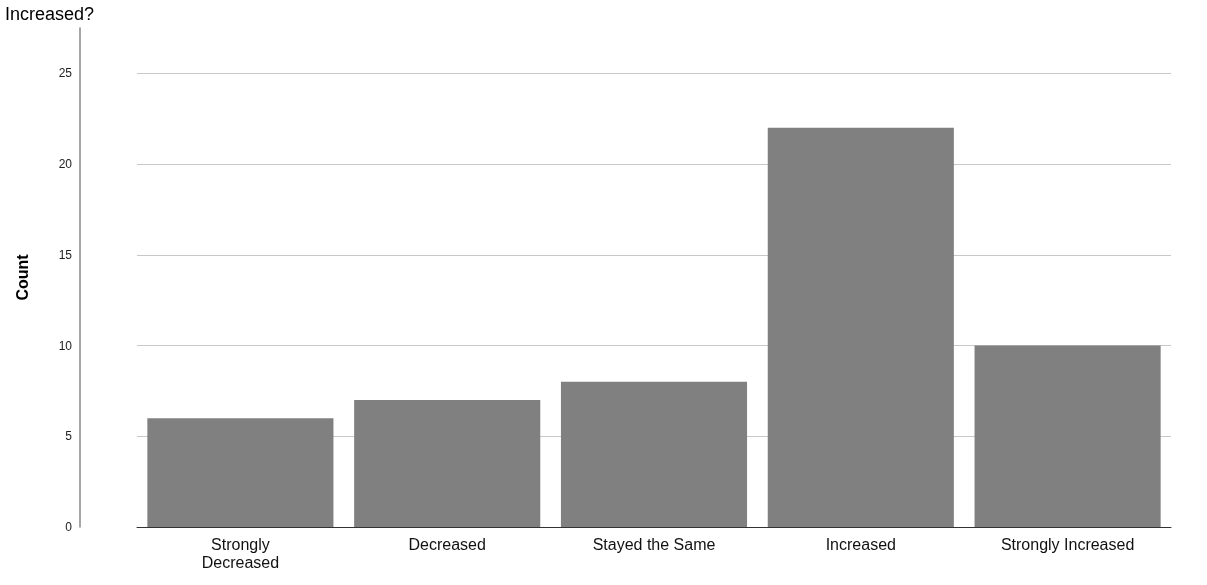  What do you see at coordinates (69, 436) in the screenshot?
I see `y-tick-label: 5` at bounding box center [69, 436].